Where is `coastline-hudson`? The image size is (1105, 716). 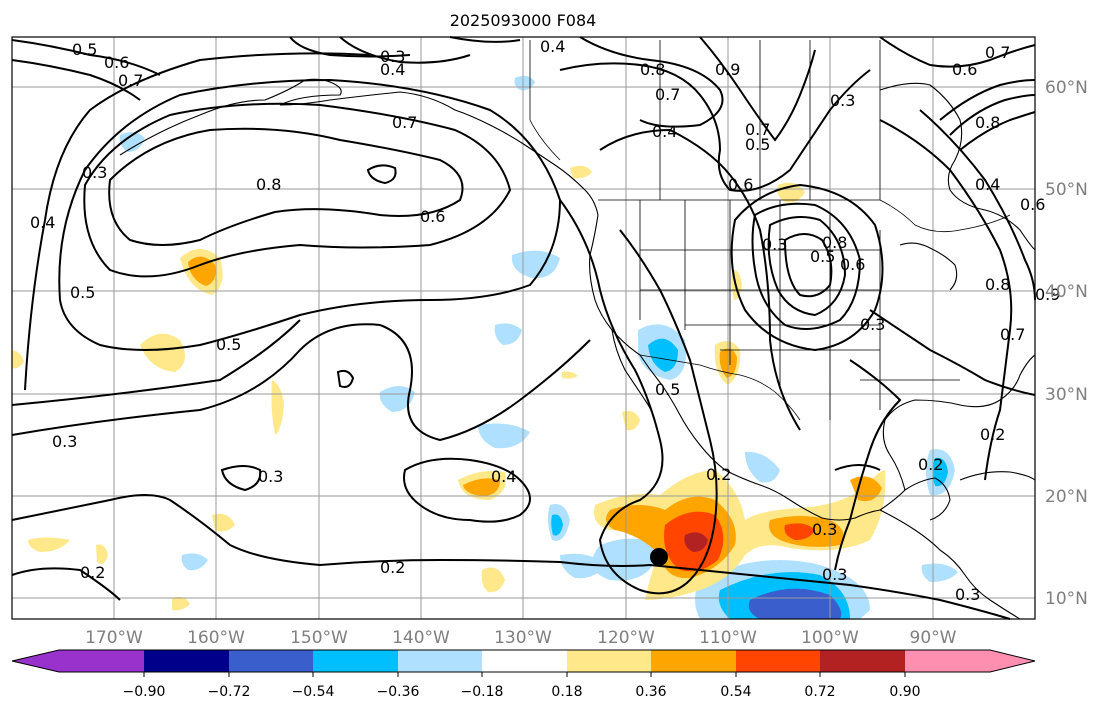
coastline-hudson is located at coordinates (957, 166).